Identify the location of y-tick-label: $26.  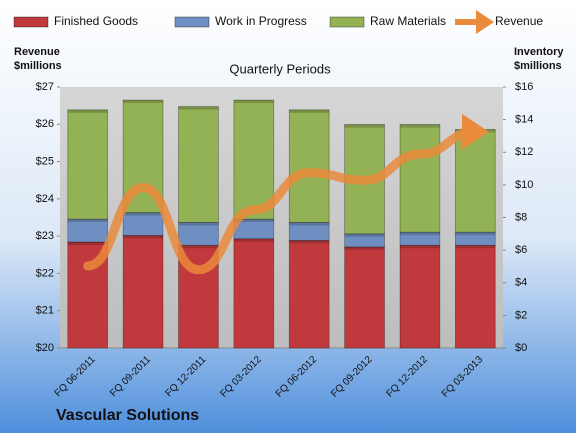
(45, 124).